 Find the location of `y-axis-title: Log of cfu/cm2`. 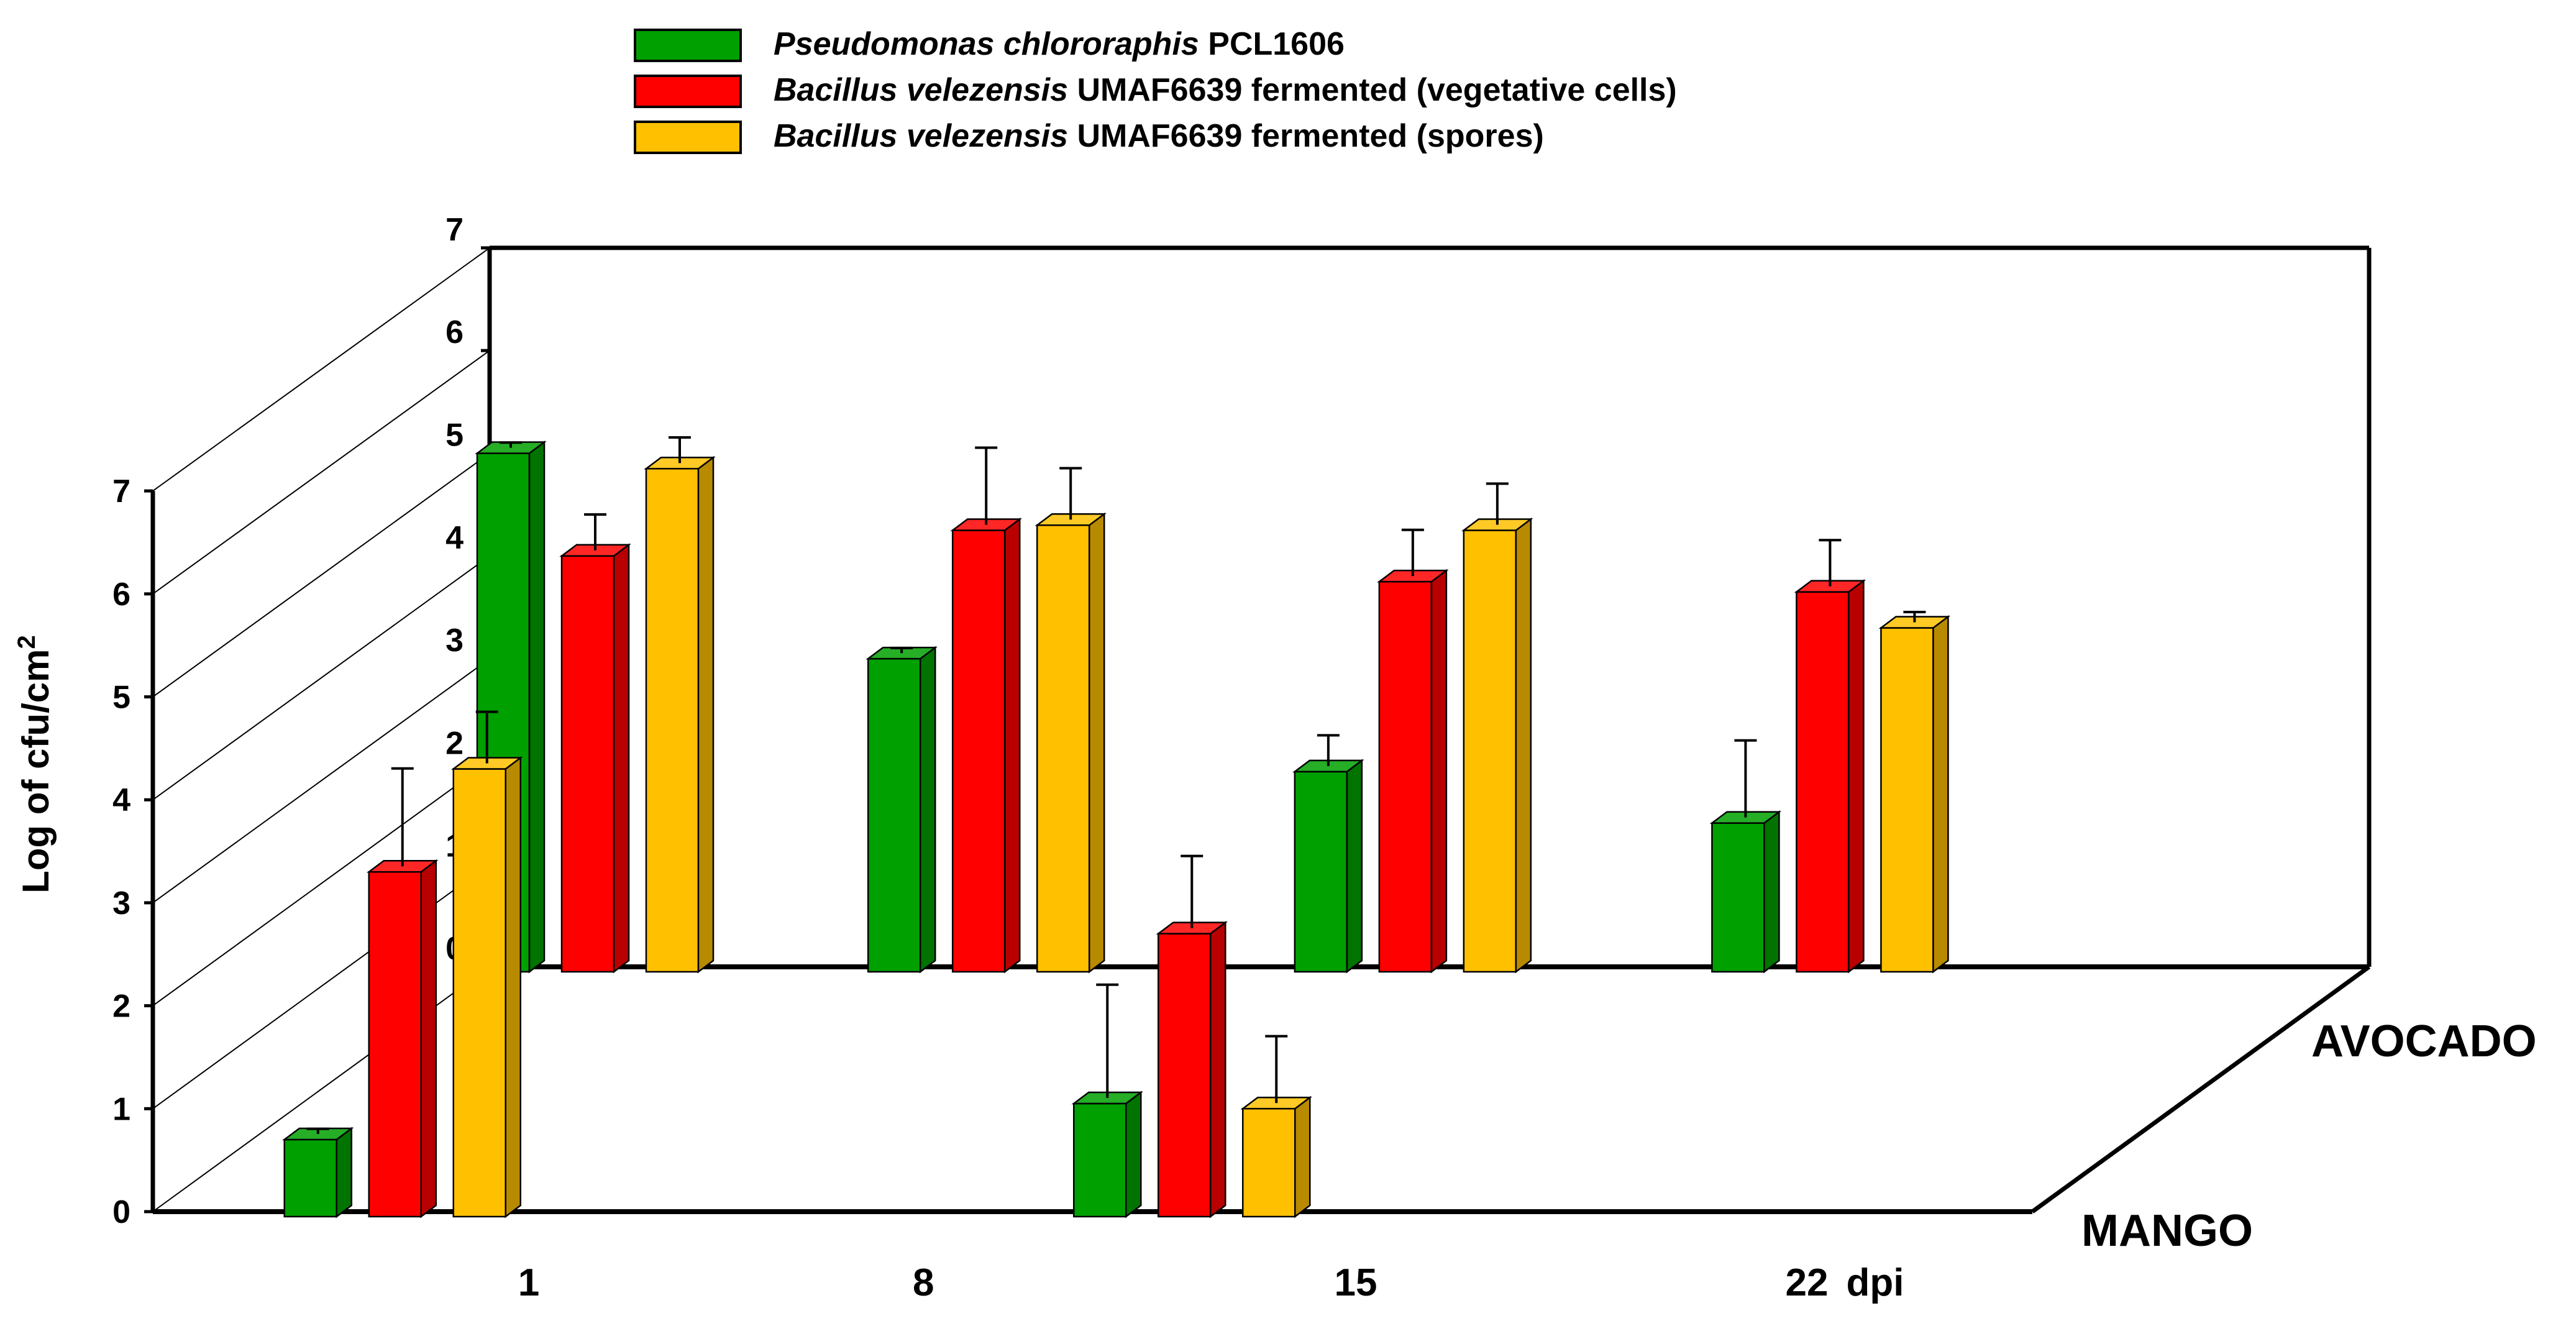

y-axis-title: Log of cfu/cm2 is located at coordinates (35, 764).